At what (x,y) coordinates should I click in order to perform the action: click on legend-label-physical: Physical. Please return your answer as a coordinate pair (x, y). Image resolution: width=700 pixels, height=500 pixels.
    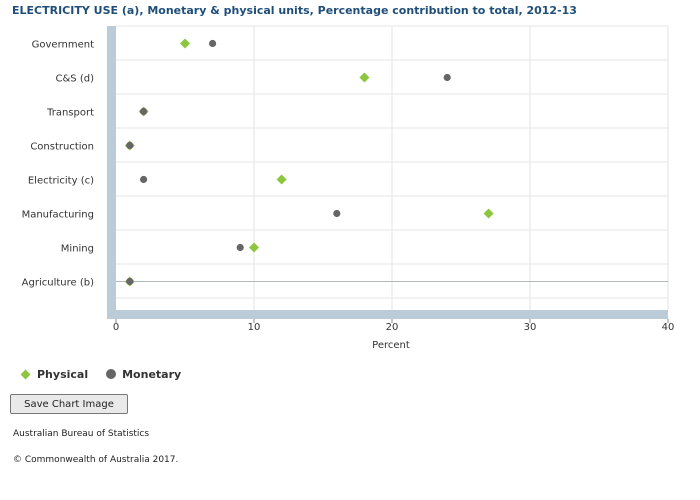
    Looking at the image, I should click on (63, 374).